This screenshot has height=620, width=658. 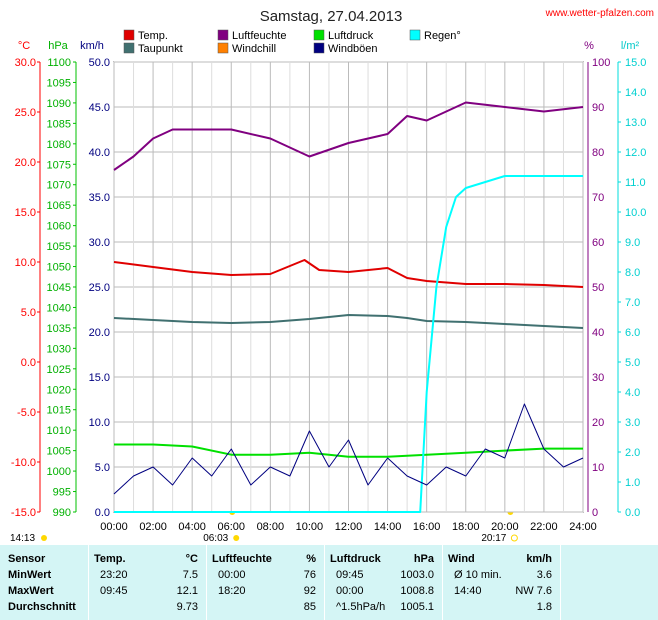 I want to click on row-label: MinWert, so click(x=30, y=575).